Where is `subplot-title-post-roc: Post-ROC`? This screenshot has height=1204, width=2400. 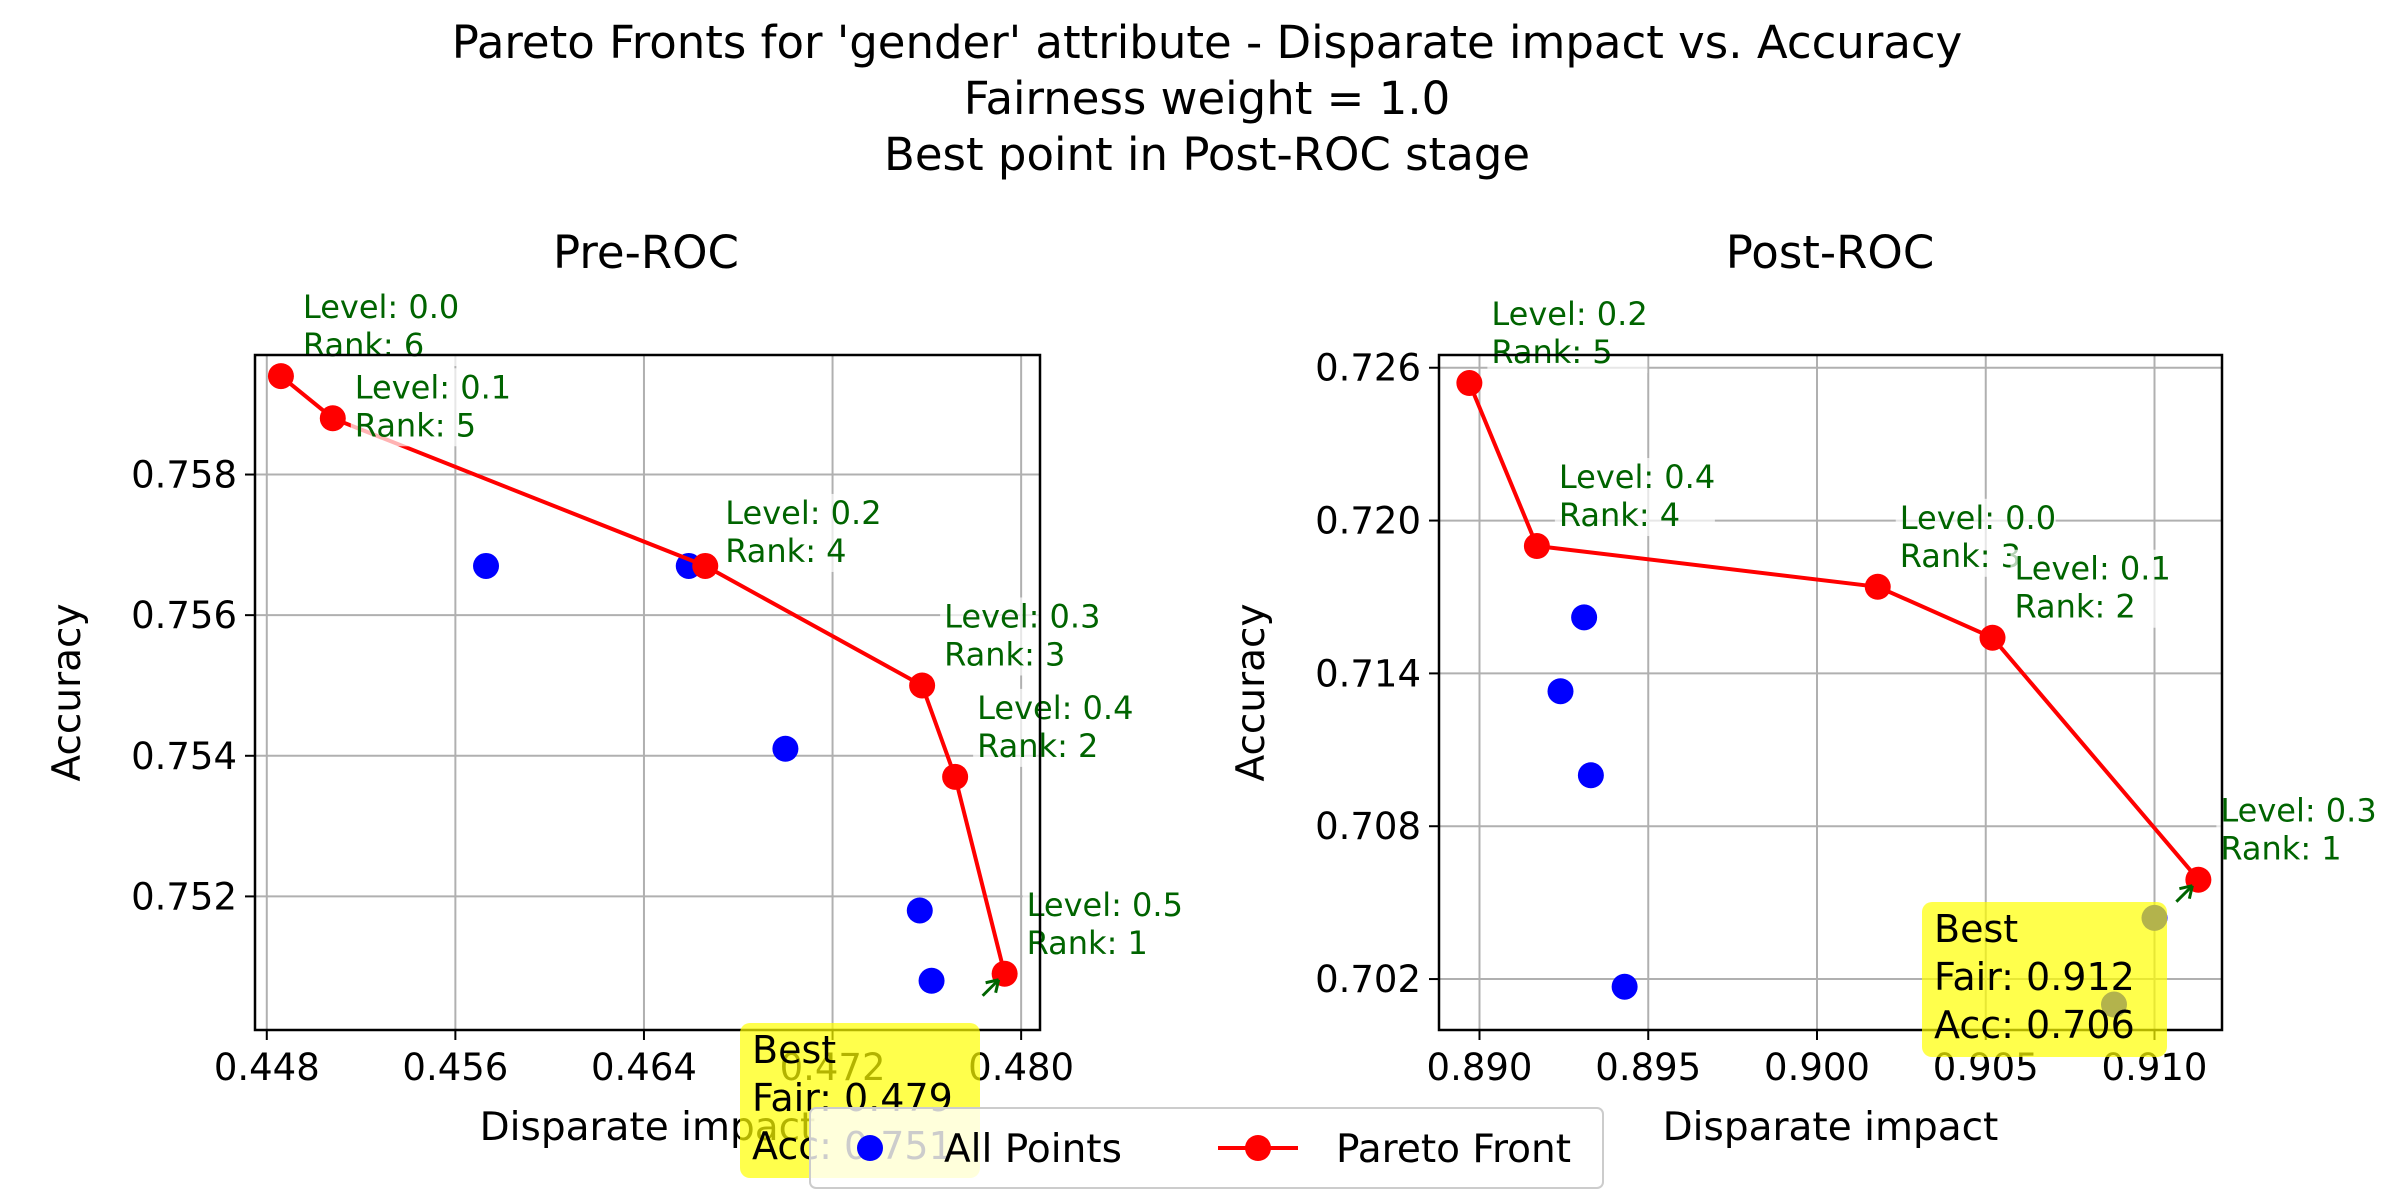 subplot-title-post-roc: Post-ROC is located at coordinates (1830, 252).